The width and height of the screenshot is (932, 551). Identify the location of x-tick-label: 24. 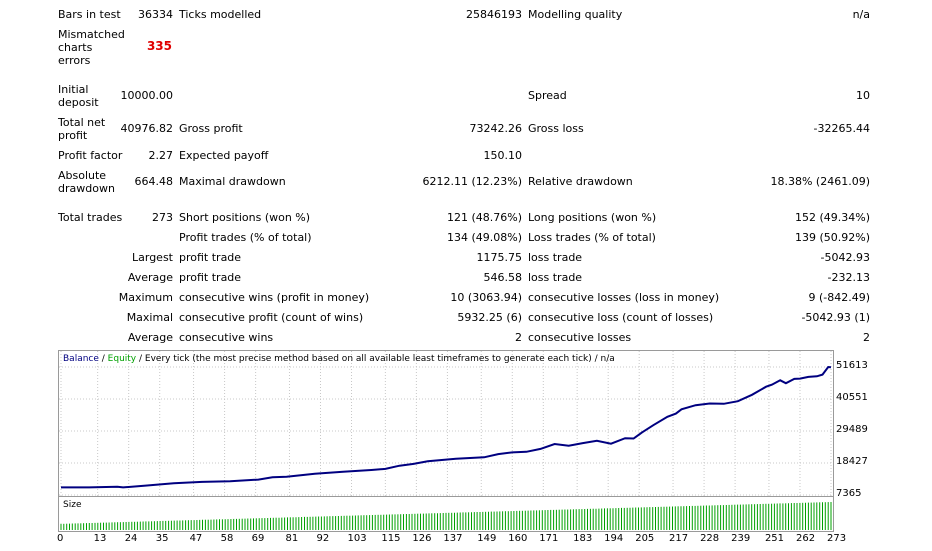
(131, 538).